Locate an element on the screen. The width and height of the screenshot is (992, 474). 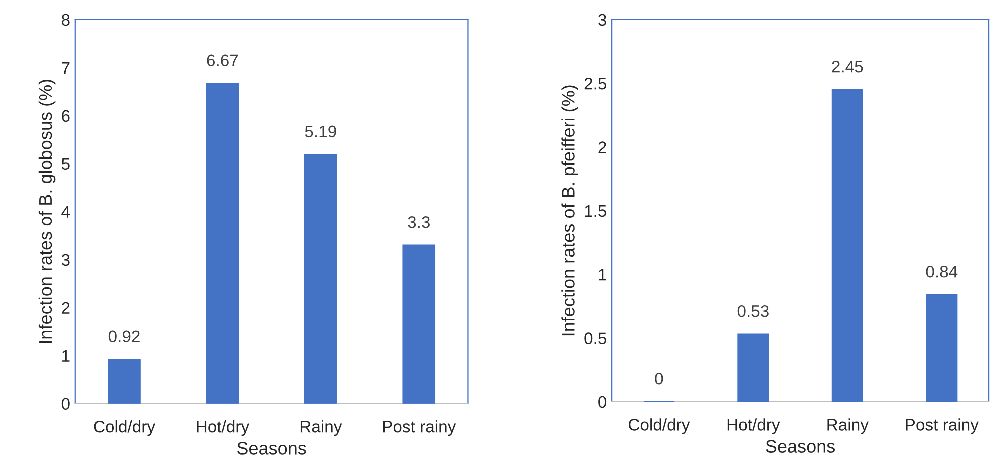
y-tick-label: 1.5 is located at coordinates (596, 212).